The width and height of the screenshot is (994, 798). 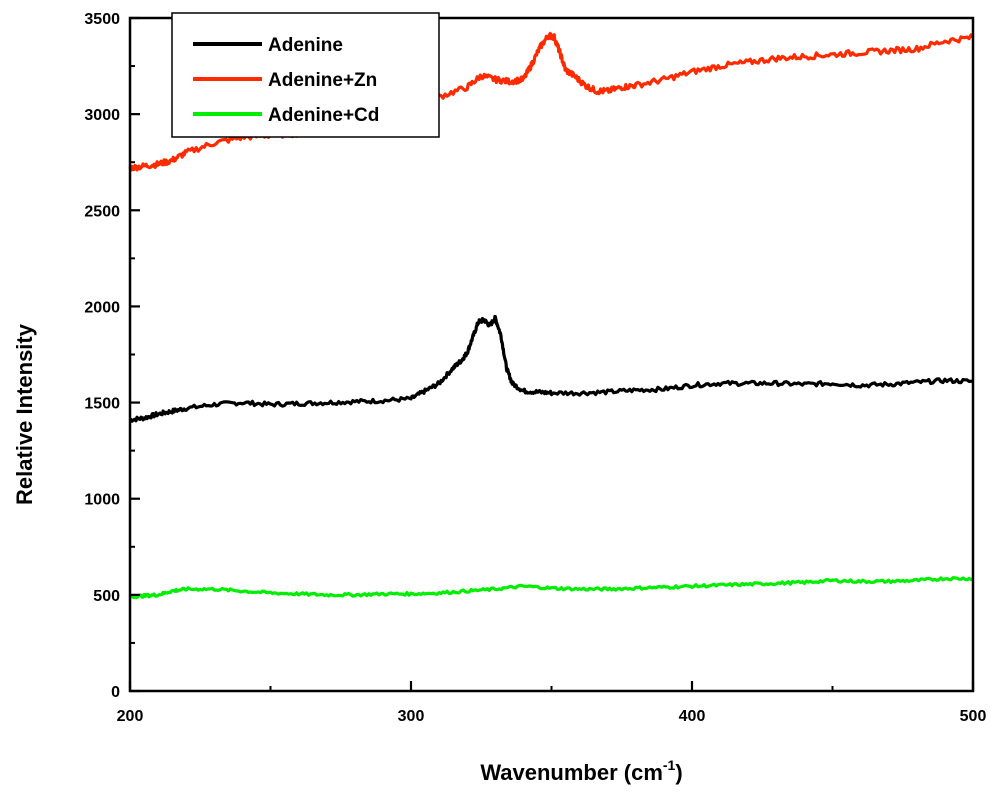 I want to click on x-tick-label: 300, so click(x=411, y=716).